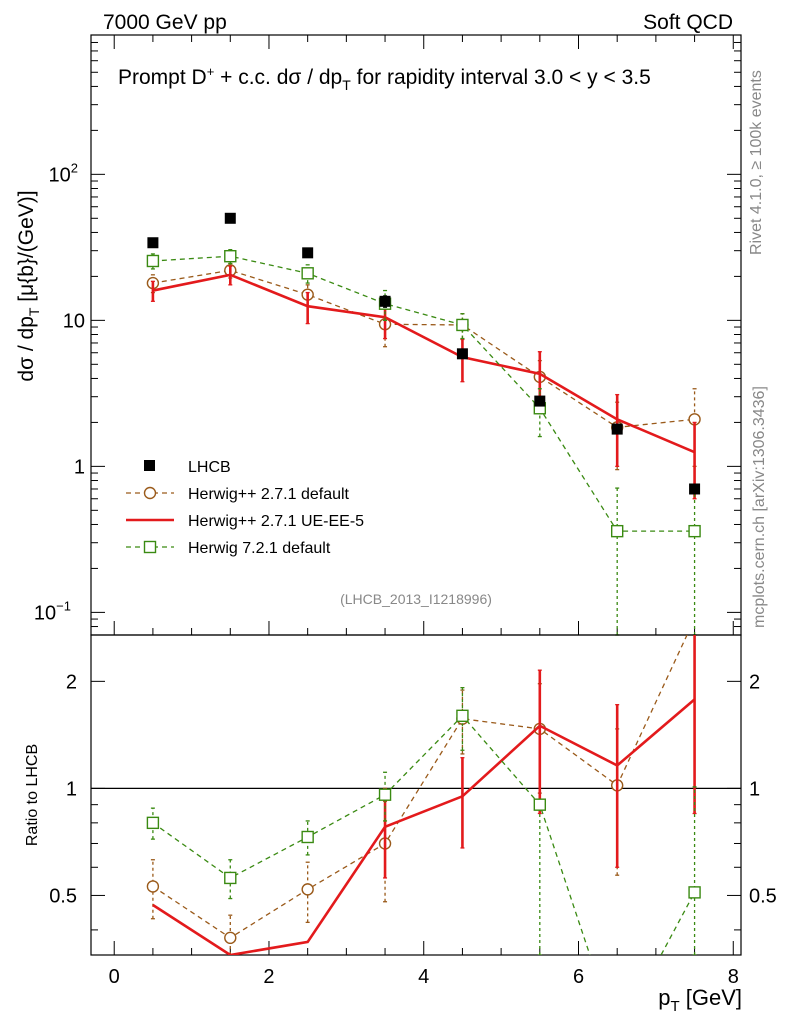  I want to click on main-ylabel: dσ / dpT [μ{b}/(GeV)], so click(28, 285).